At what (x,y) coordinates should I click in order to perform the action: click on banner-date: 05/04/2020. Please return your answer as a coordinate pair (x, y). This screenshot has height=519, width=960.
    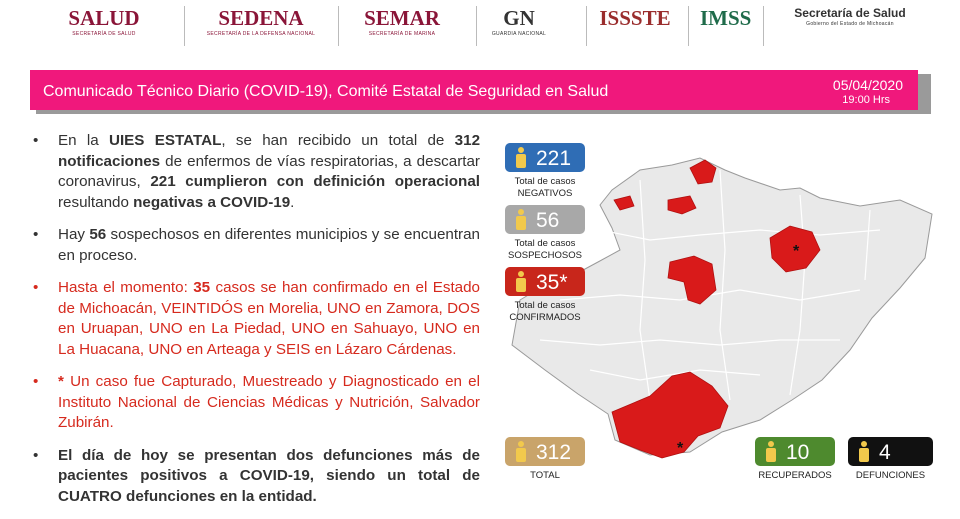
    Looking at the image, I should click on (867, 85).